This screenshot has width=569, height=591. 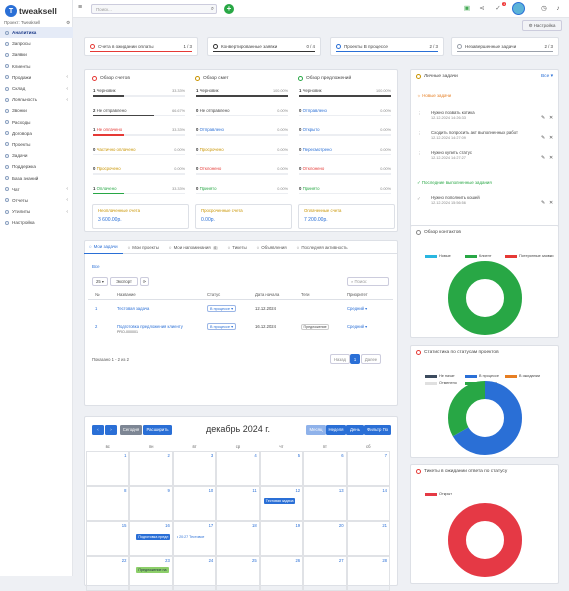 I want to click on summary-box: Просроченные счета 0.00р., so click(x=243, y=216).